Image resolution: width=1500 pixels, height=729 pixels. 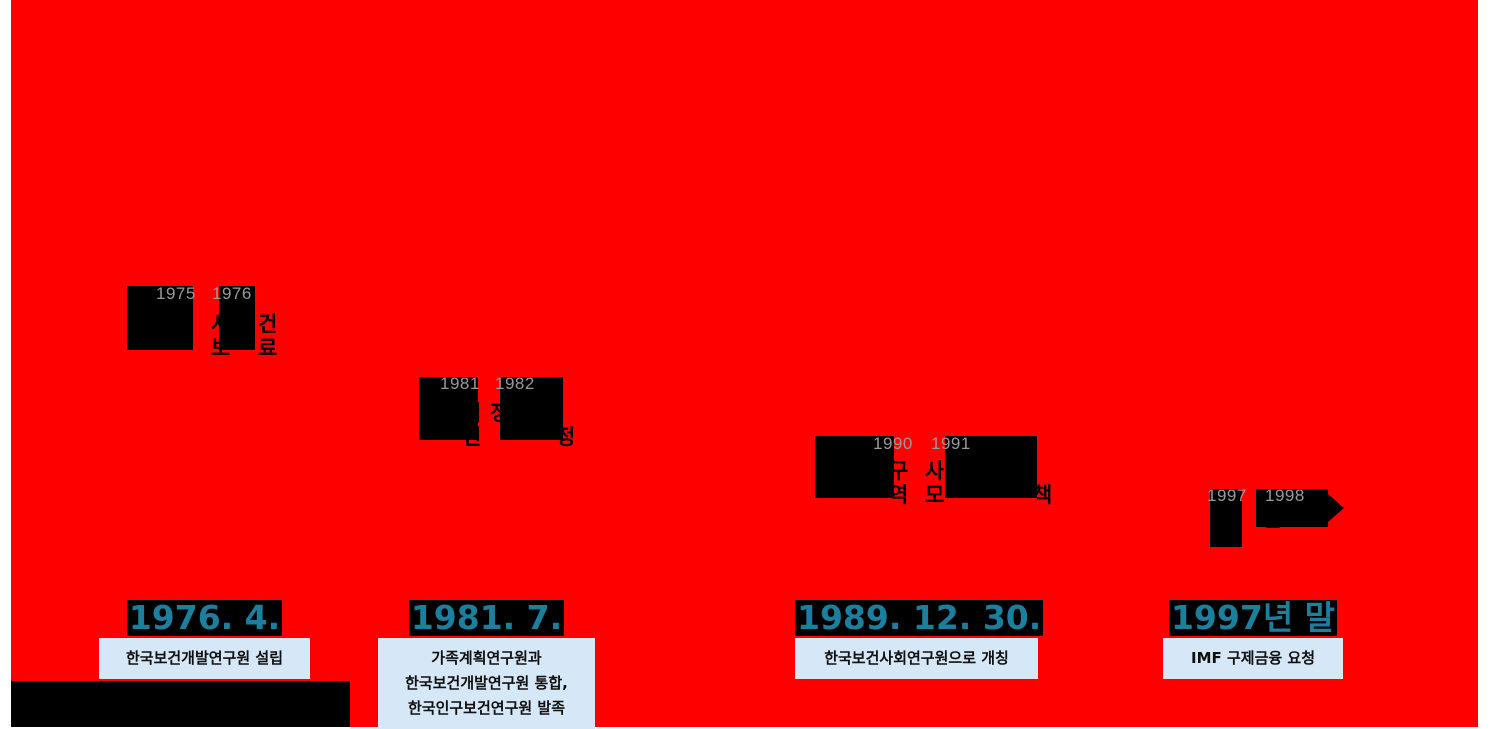 I want to click on marker-year-label: 1981, so click(x=460, y=383).